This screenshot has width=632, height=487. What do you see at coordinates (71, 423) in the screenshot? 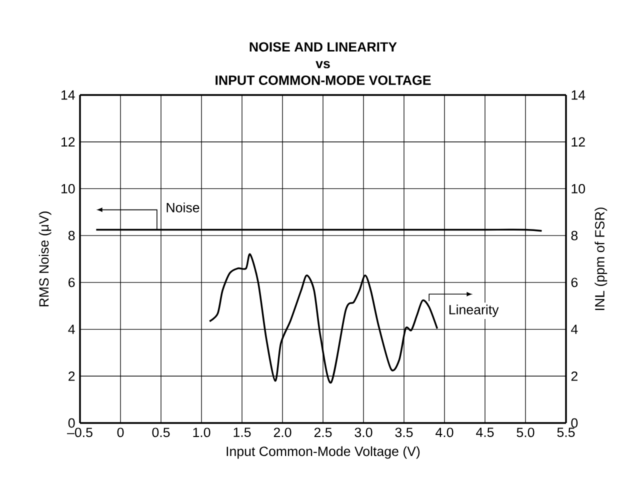
I see `y-tick-label: 0` at bounding box center [71, 423].